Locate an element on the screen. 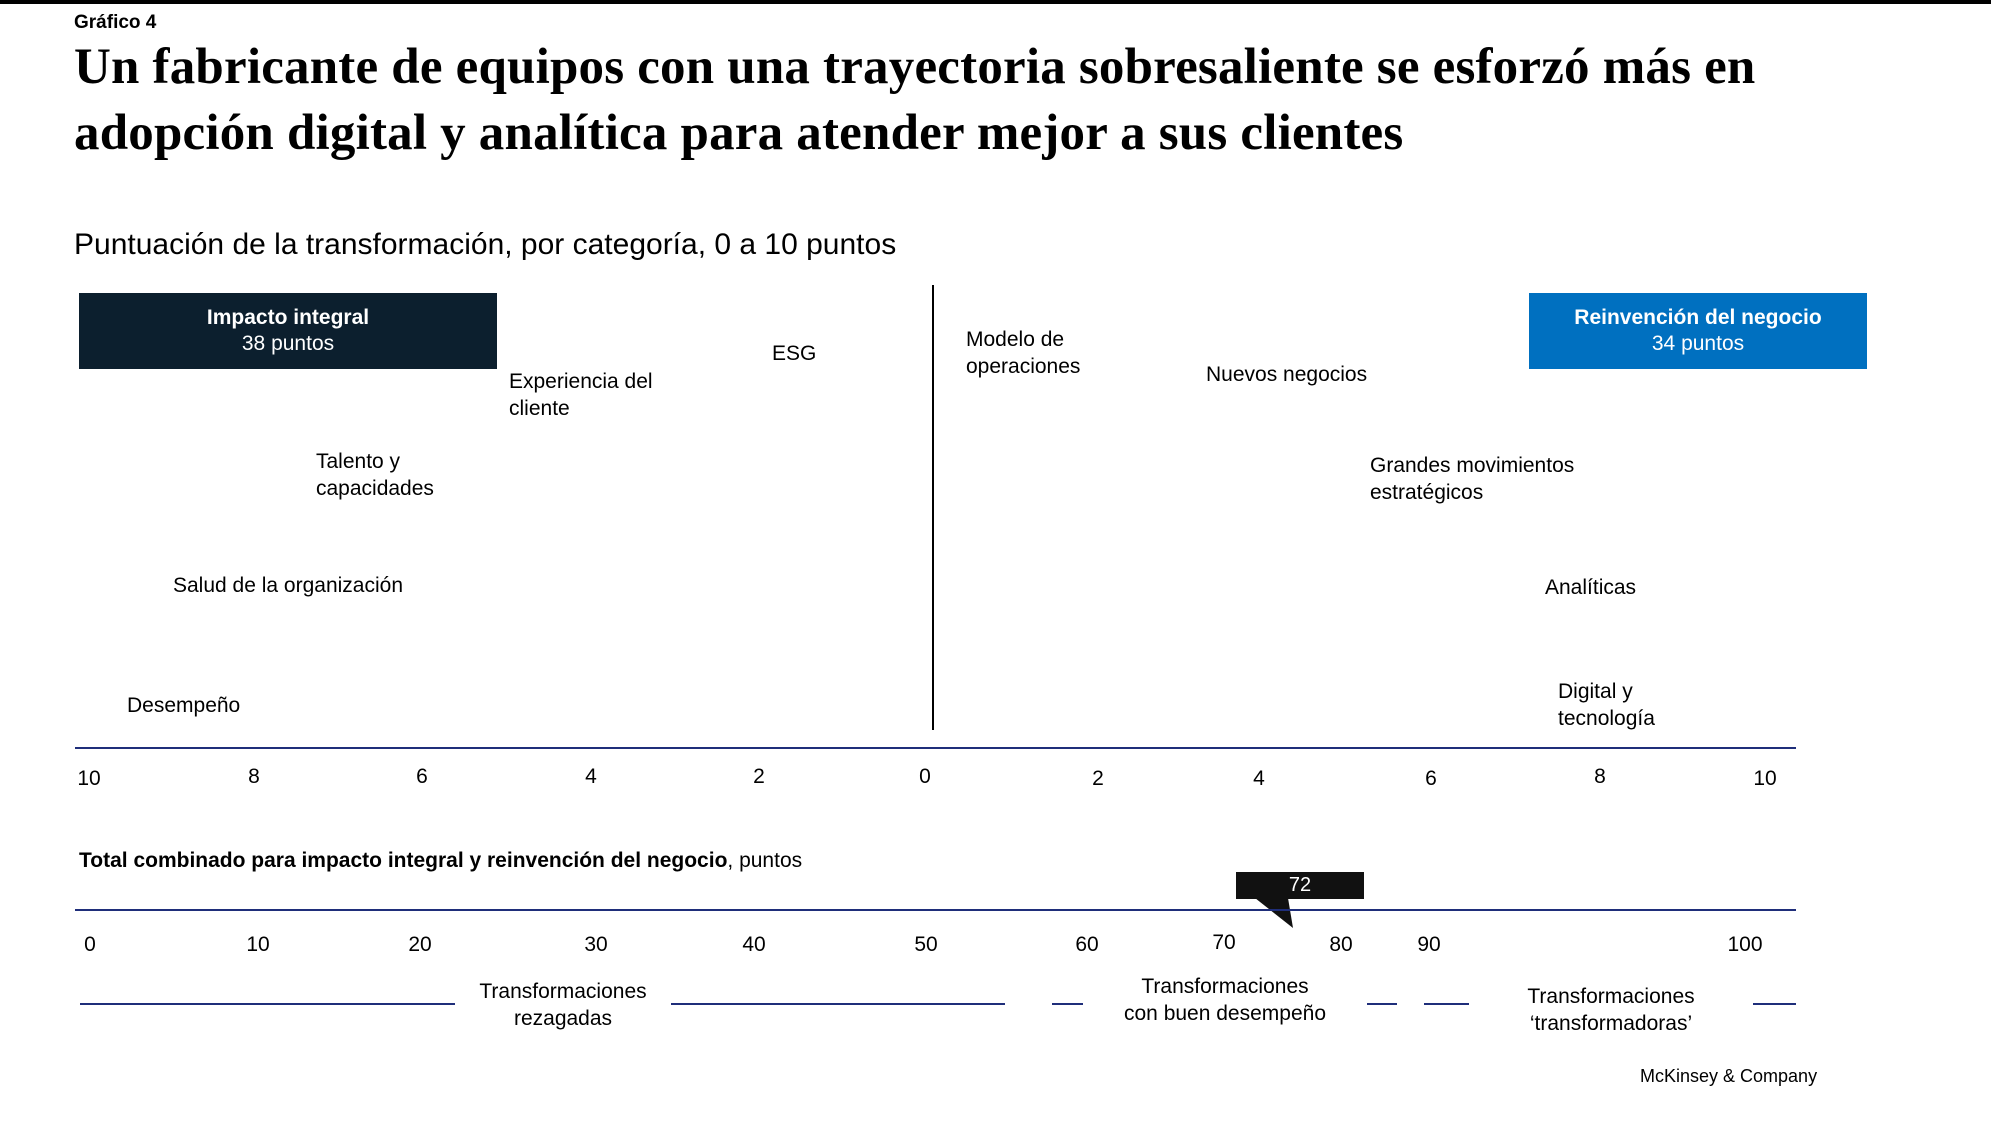 This screenshot has height=1125, width=1991. center-divider is located at coordinates (933, 507).